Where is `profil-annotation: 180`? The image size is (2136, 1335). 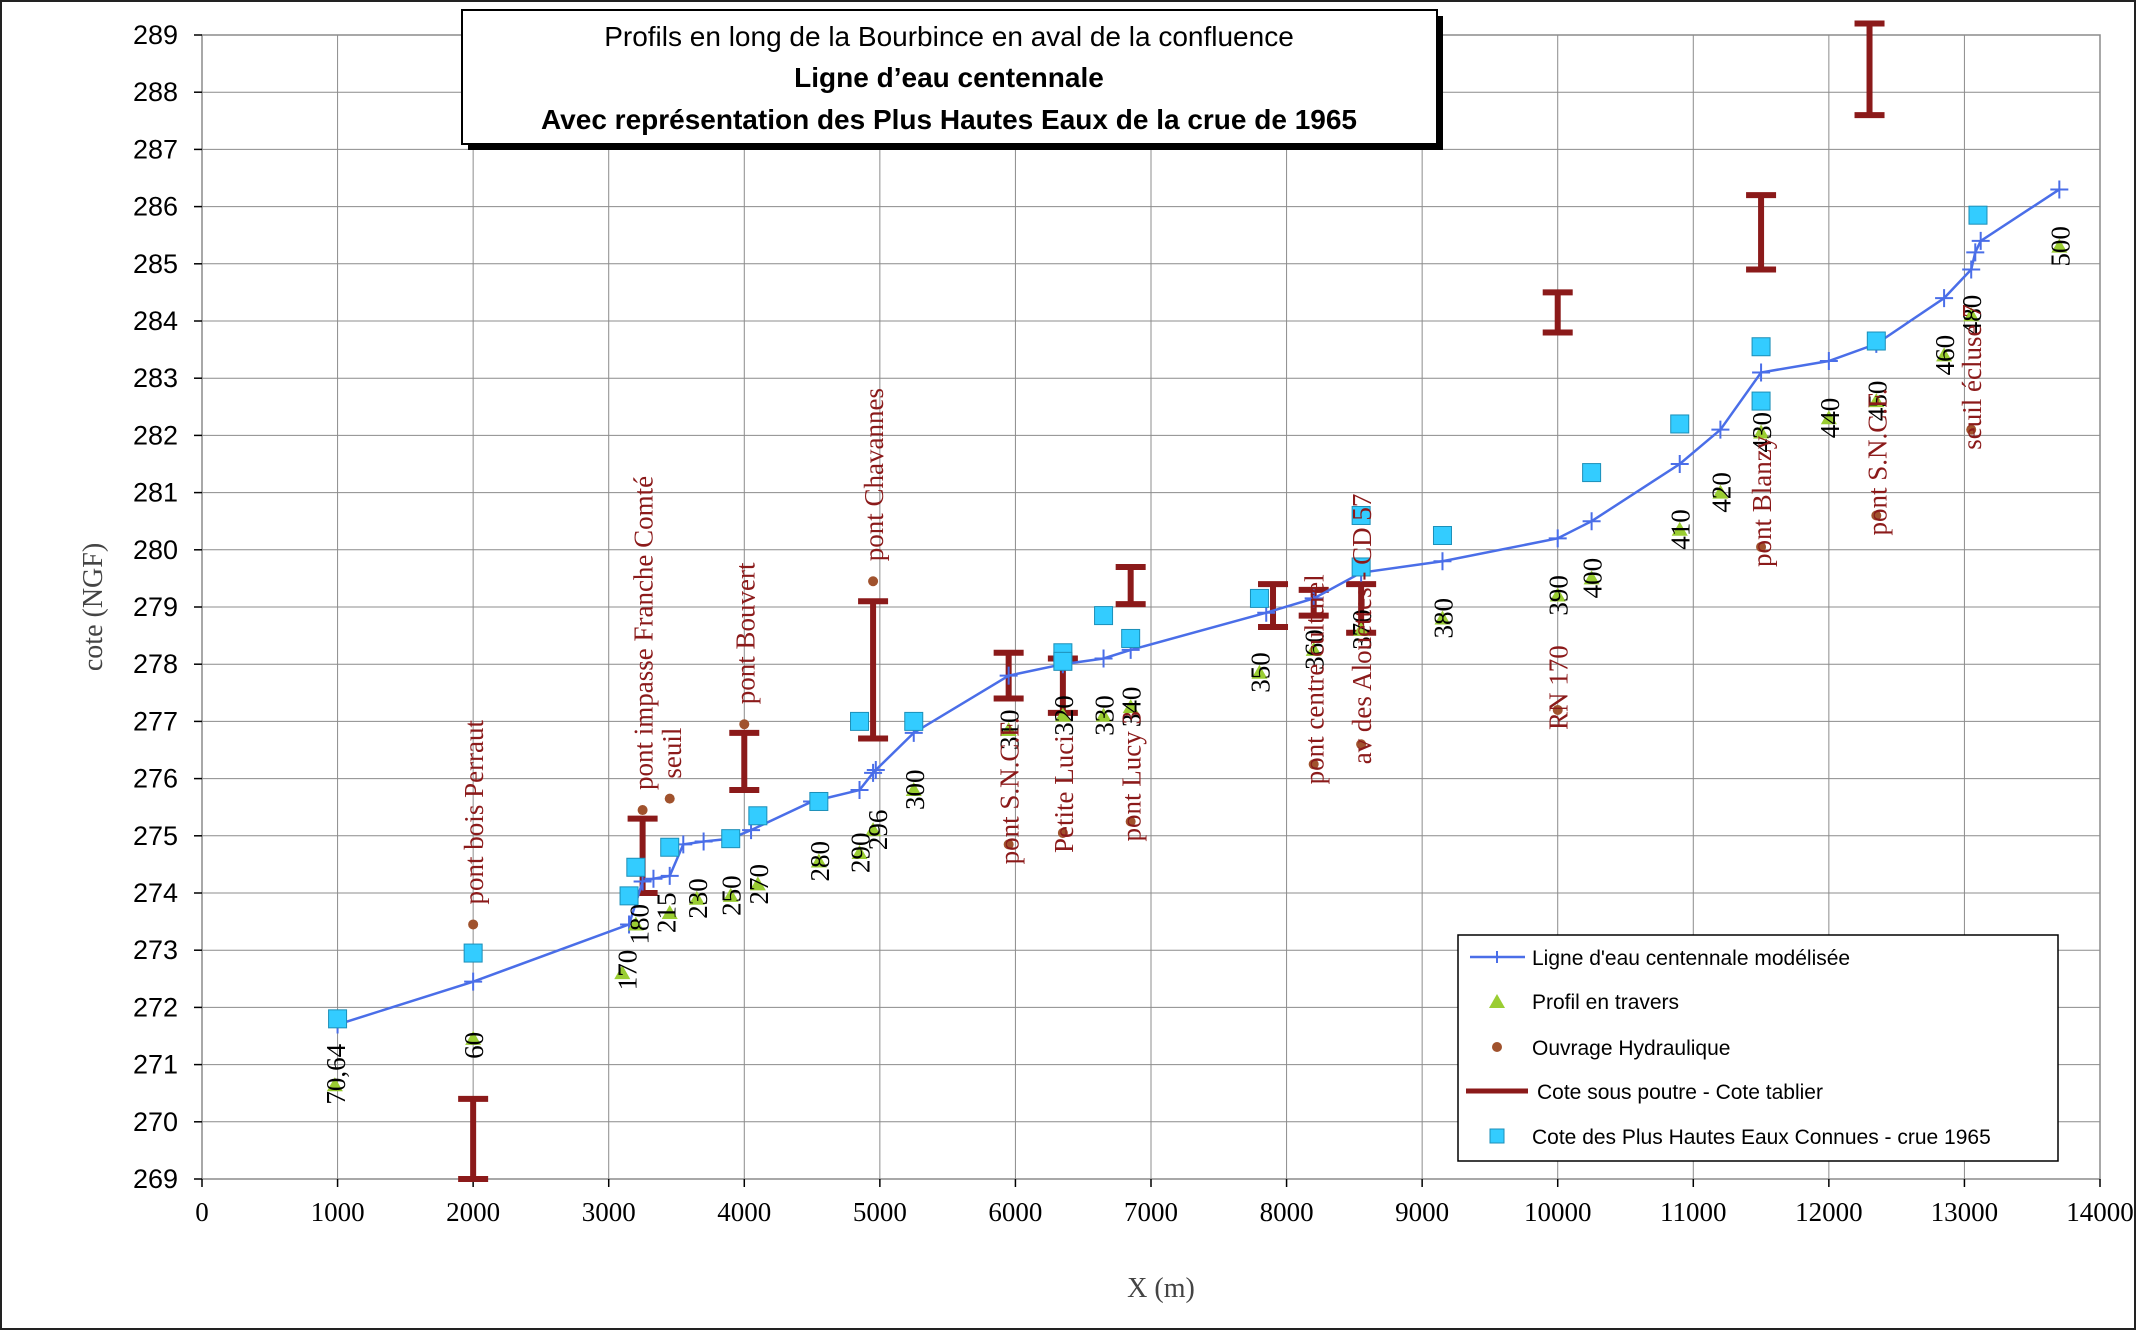
profil-annotation: 180 is located at coordinates (640, 924).